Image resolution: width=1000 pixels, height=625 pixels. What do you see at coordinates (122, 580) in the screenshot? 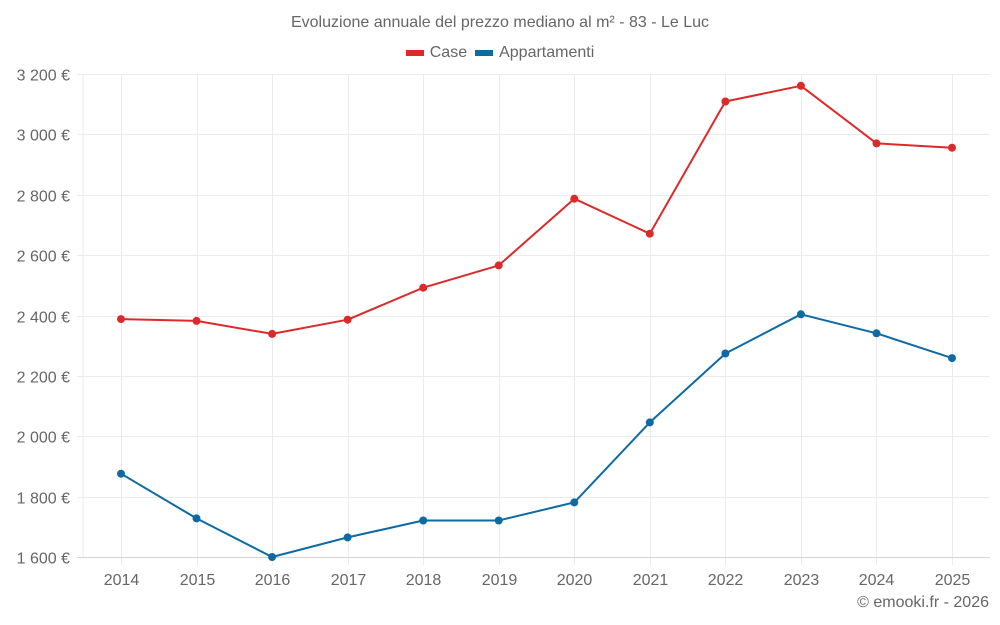
I see `x-tick-label: 2014` at bounding box center [122, 580].